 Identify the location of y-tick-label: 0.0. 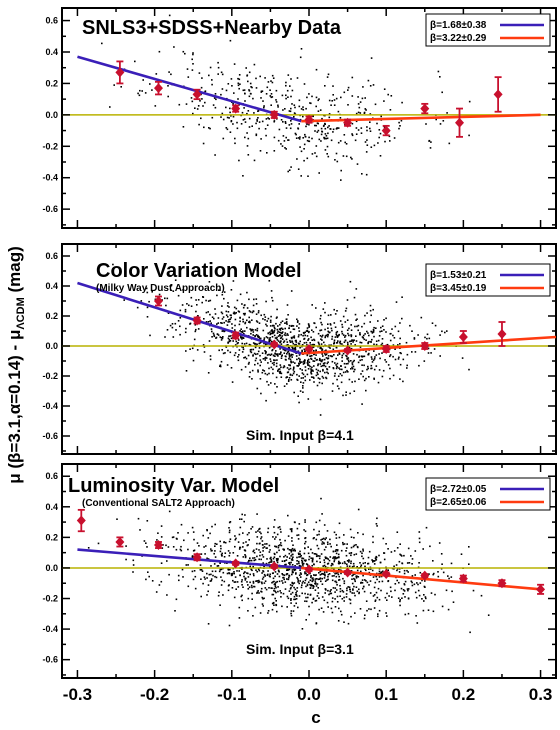
(51, 346).